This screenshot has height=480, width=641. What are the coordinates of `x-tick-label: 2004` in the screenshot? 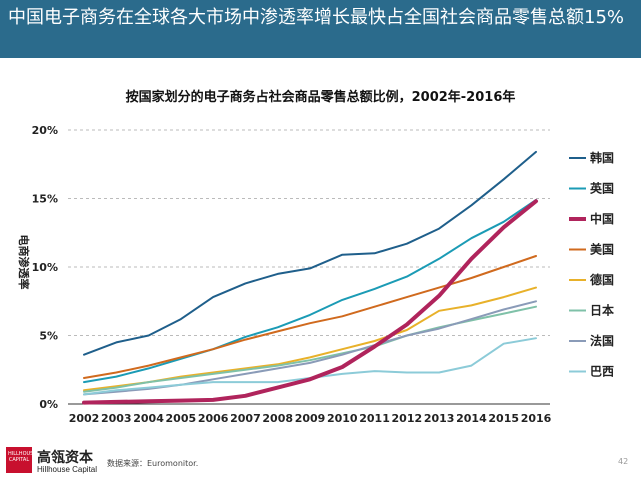 It's located at (148, 418).